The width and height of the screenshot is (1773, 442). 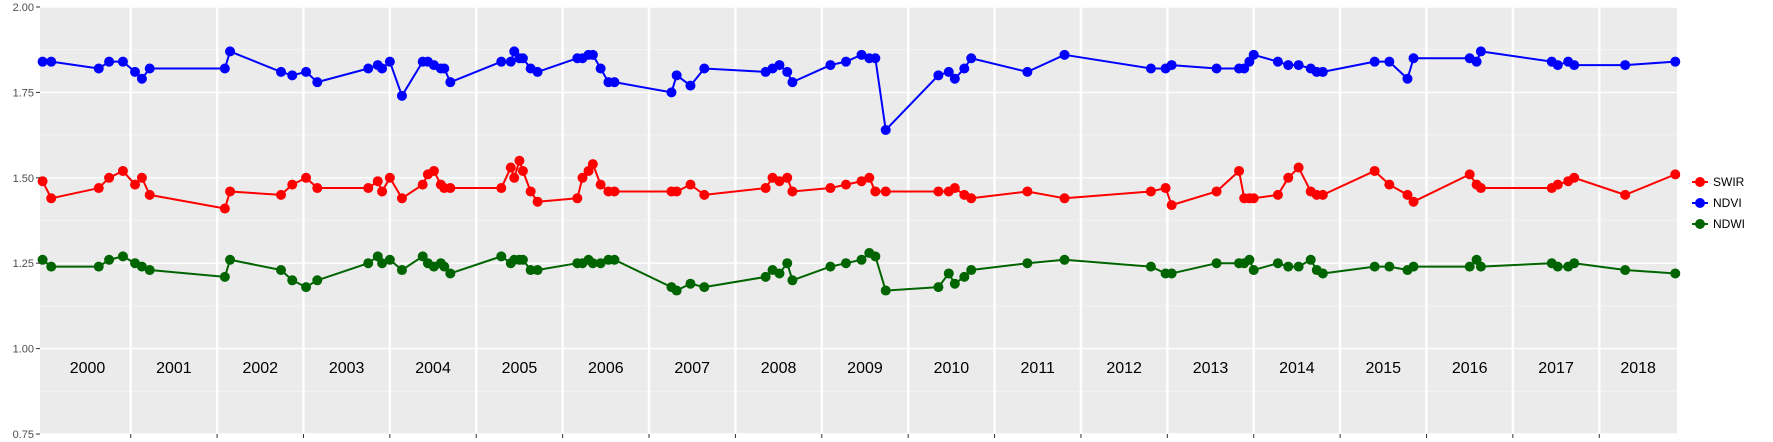 What do you see at coordinates (1383, 368) in the screenshot?
I see `year-label: 2015` at bounding box center [1383, 368].